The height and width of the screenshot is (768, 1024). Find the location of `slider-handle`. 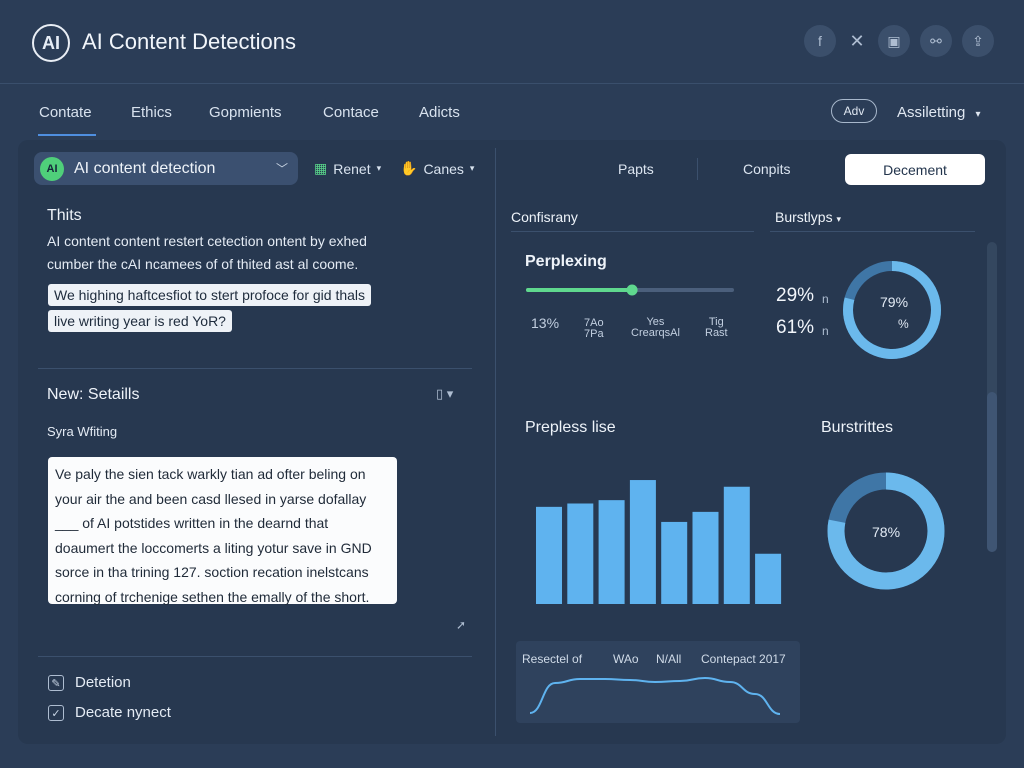

slider-handle is located at coordinates (632, 290).